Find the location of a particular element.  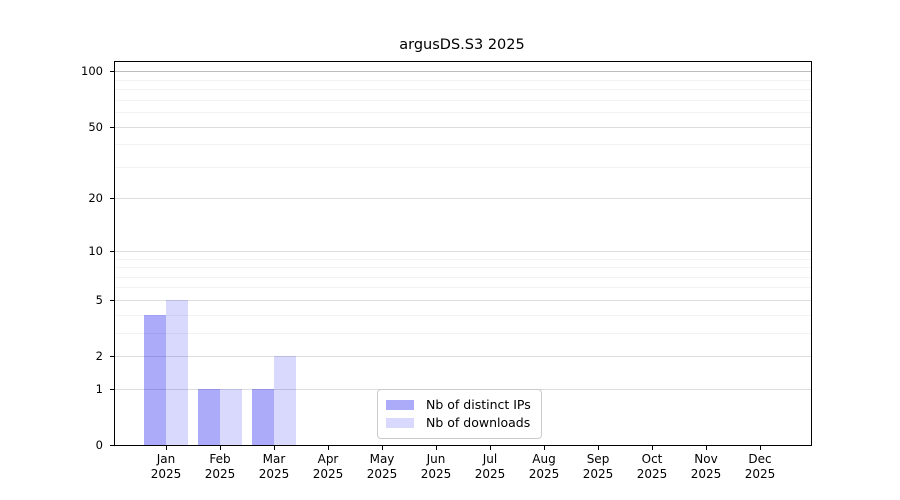

x-tick-label: Jan 2025 is located at coordinates (166, 466).